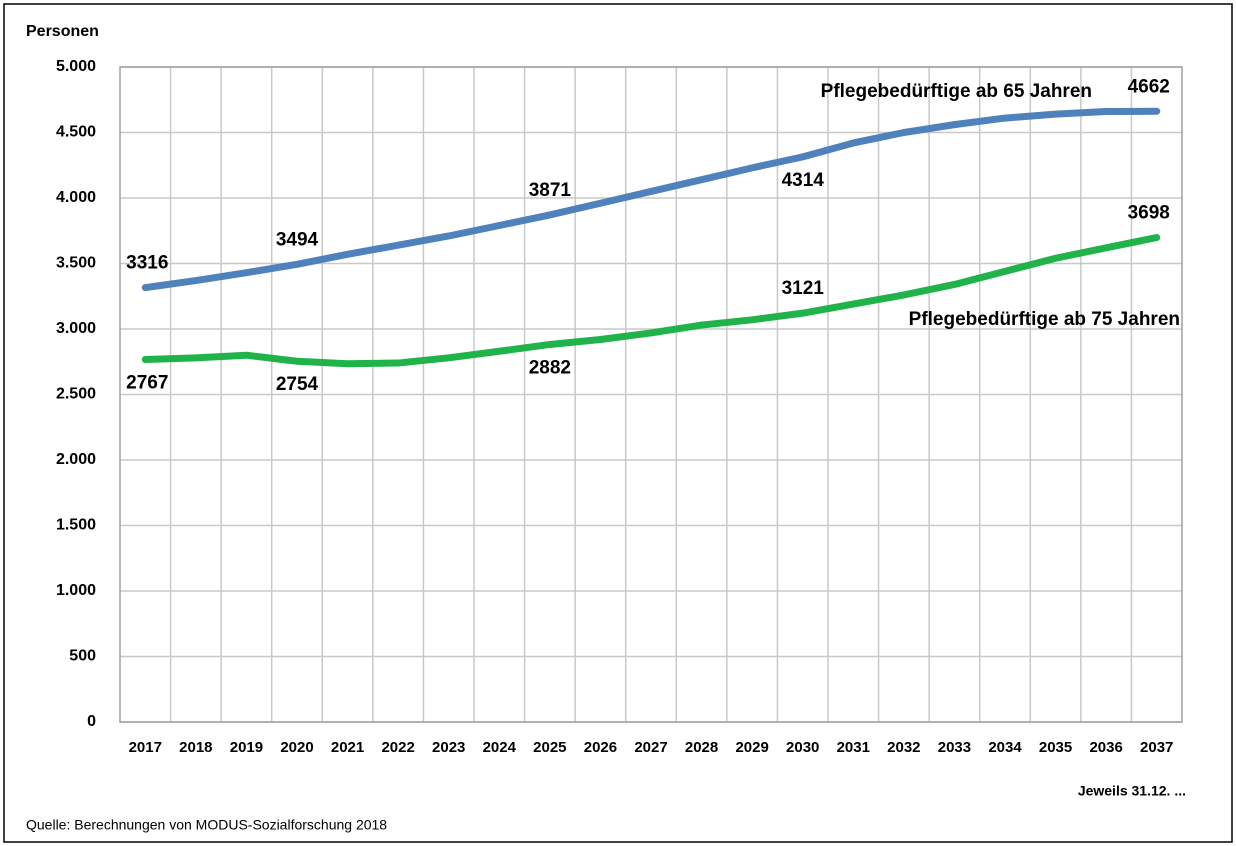 The height and width of the screenshot is (846, 1236). I want to click on x-tick-label: 2019, so click(246, 747).